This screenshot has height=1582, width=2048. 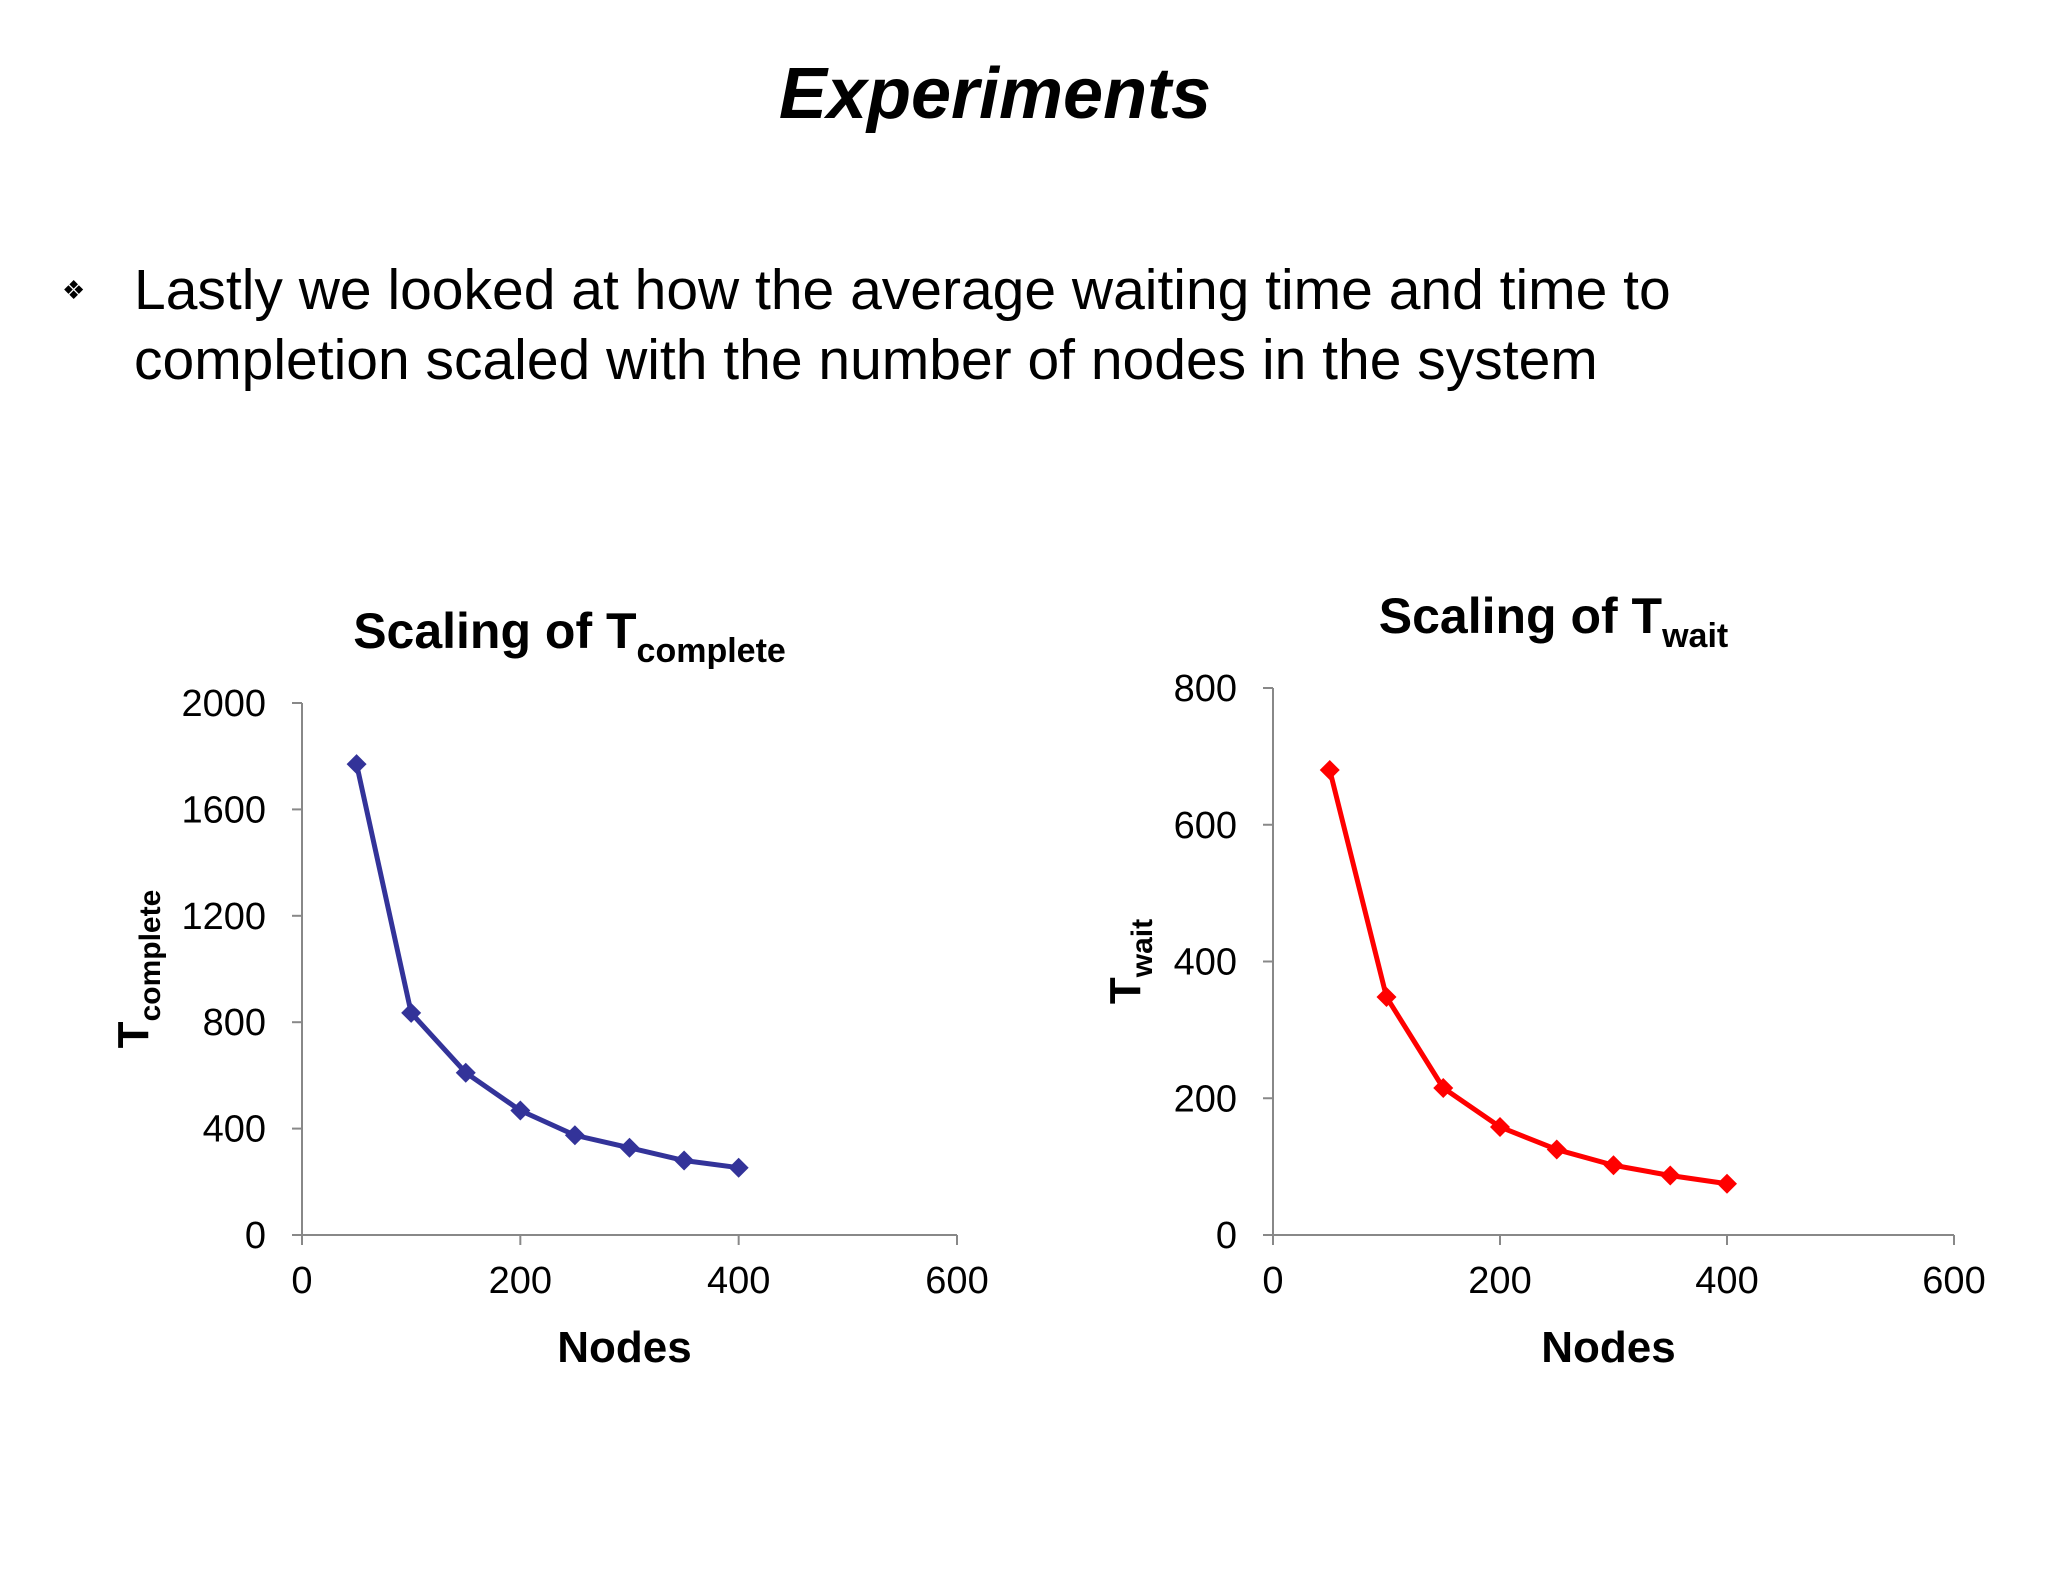 What do you see at coordinates (1527, 978) in the screenshot?
I see `series-line-twait` at bounding box center [1527, 978].